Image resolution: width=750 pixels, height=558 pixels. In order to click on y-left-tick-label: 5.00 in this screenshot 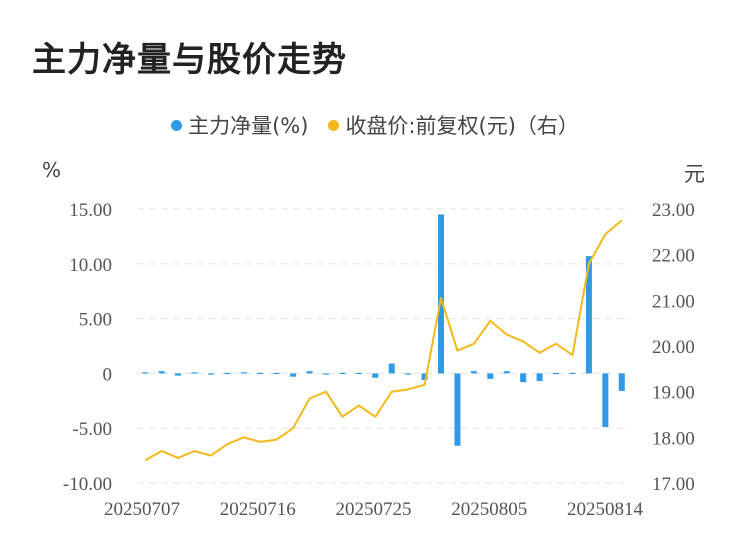, I will do `click(95, 320)`.